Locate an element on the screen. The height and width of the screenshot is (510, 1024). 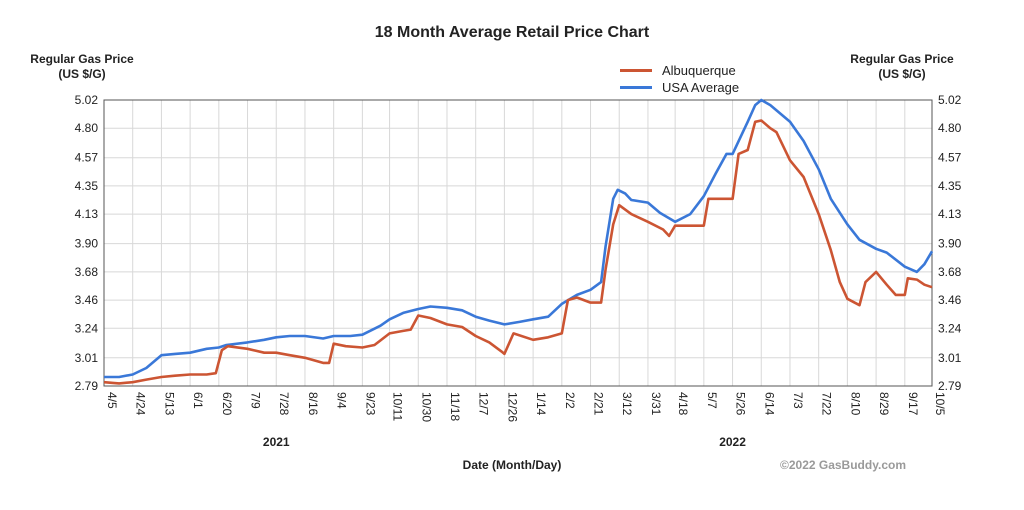
y-tick-label-left: 3.46 is located at coordinates (87, 300).